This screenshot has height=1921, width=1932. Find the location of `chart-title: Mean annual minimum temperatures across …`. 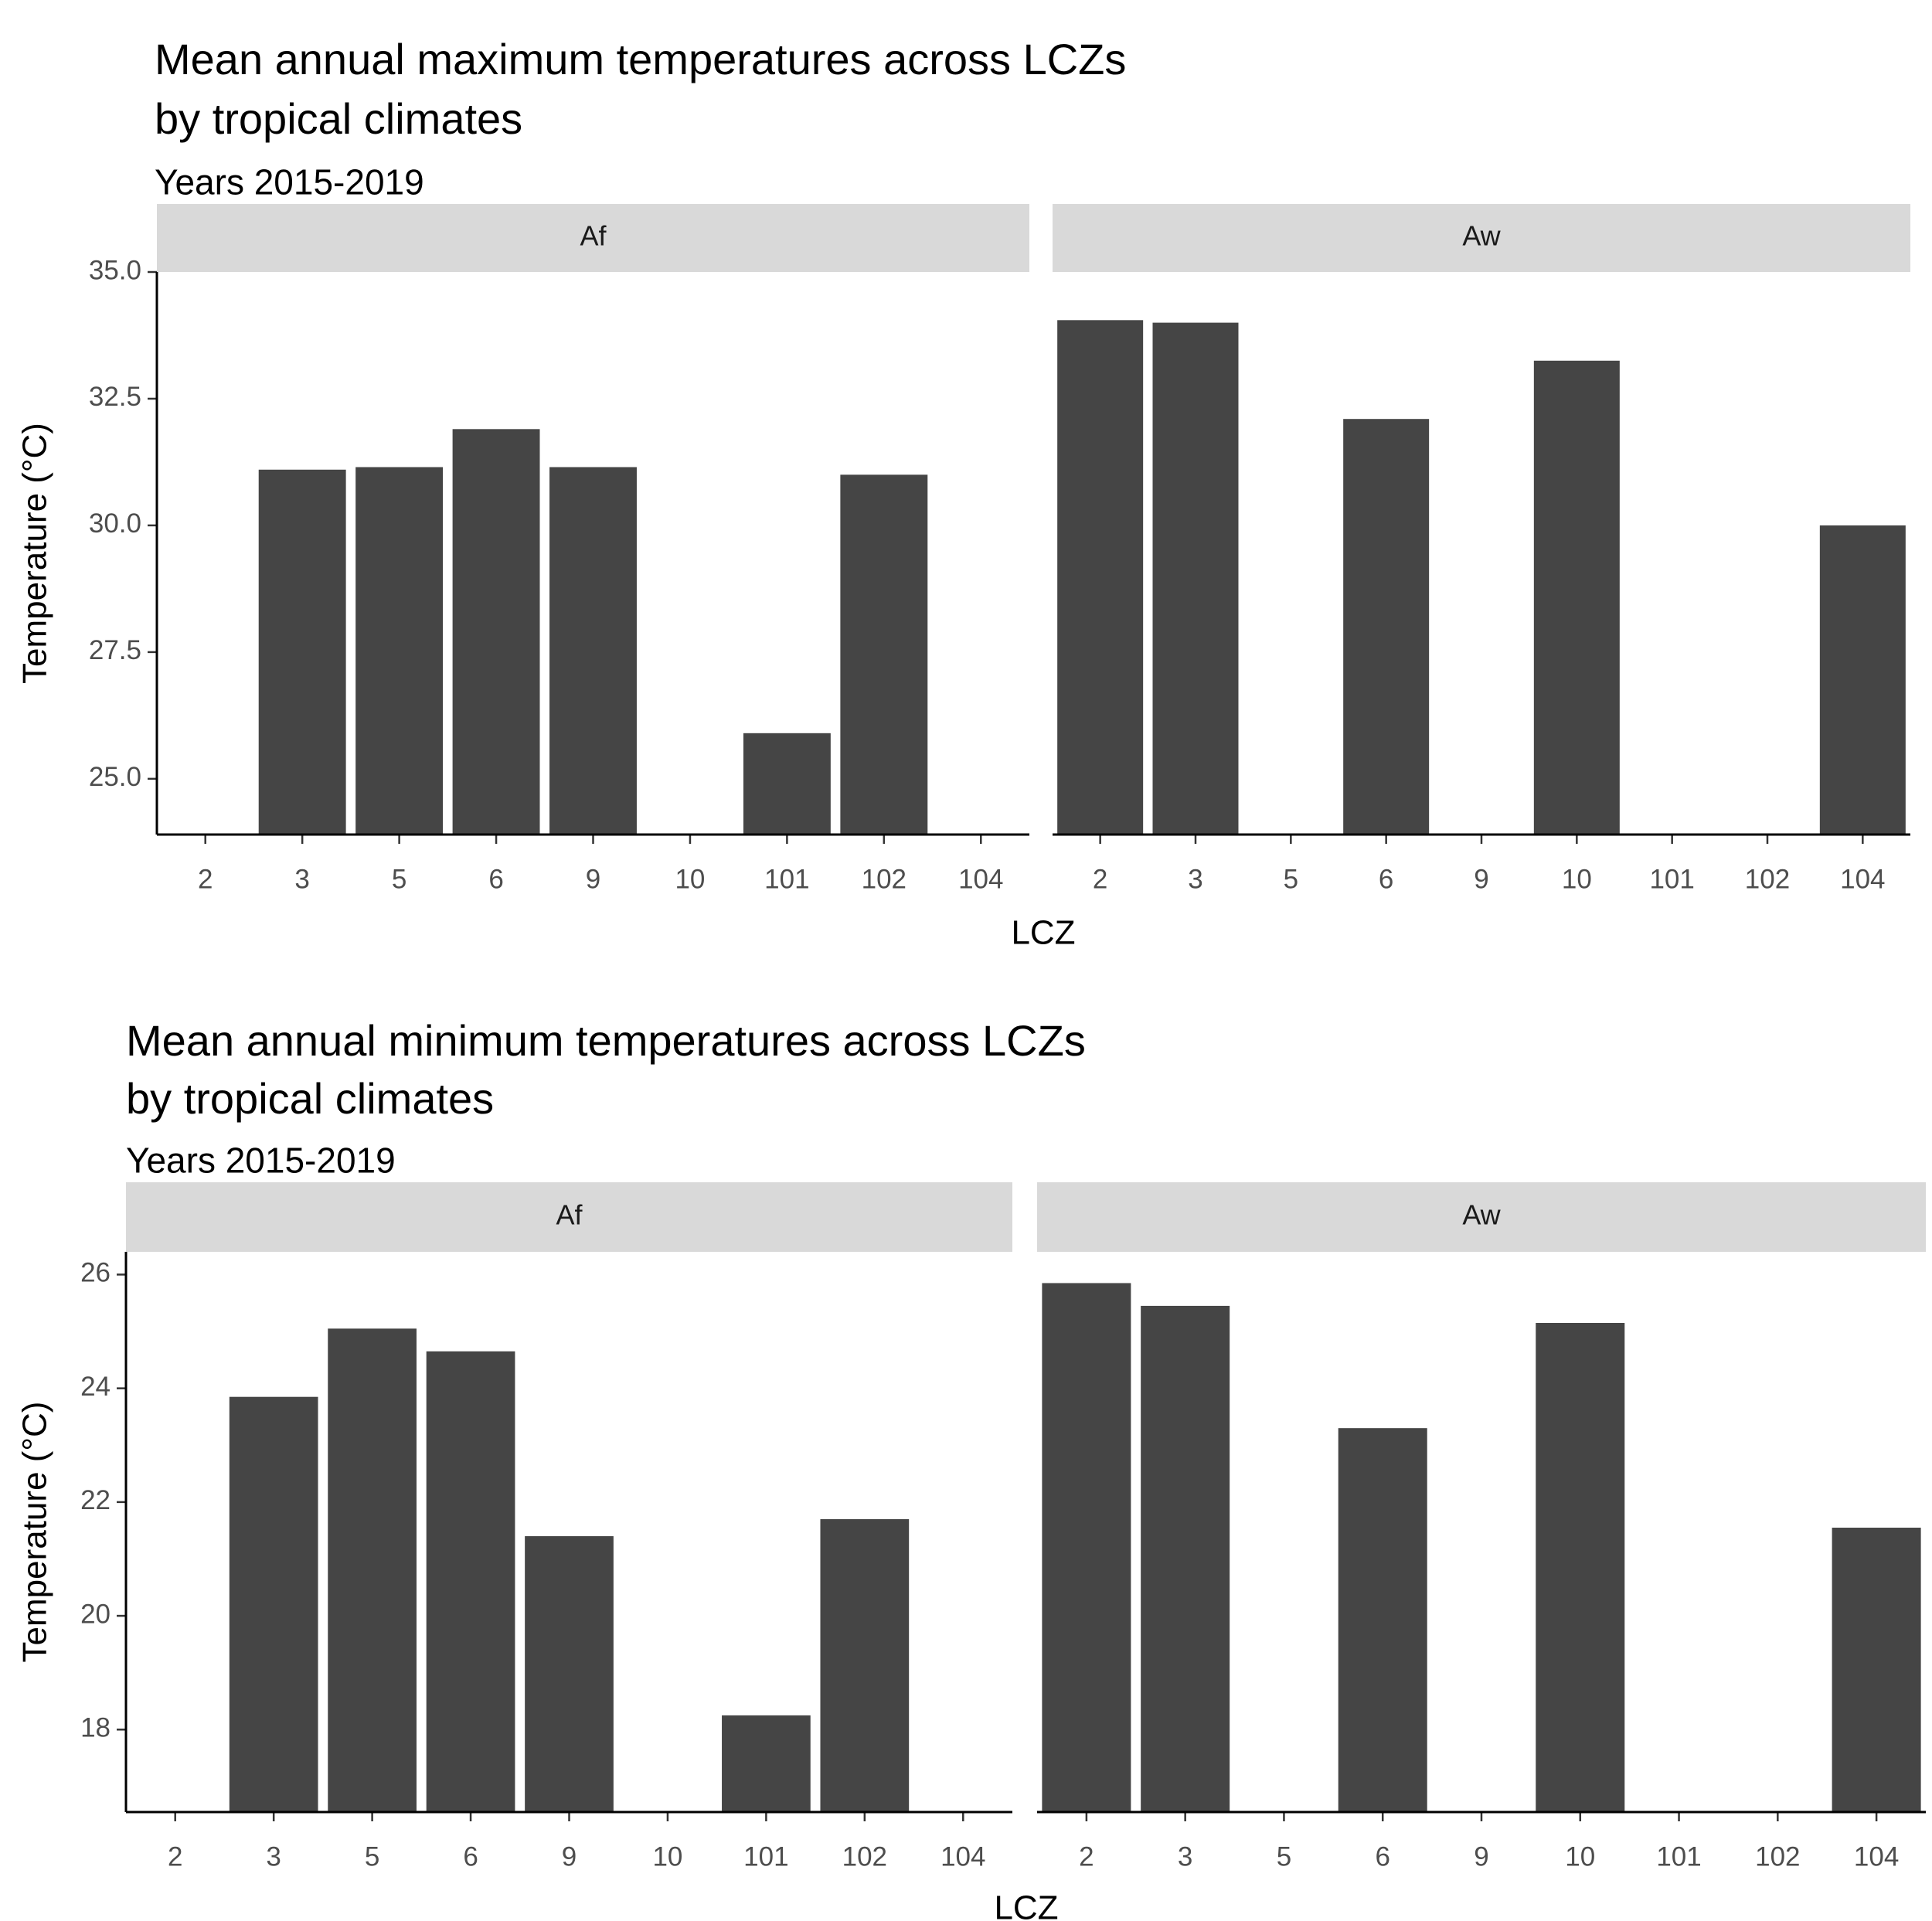

chart-title: Mean annual minimum temperatures across … is located at coordinates (606, 1040).